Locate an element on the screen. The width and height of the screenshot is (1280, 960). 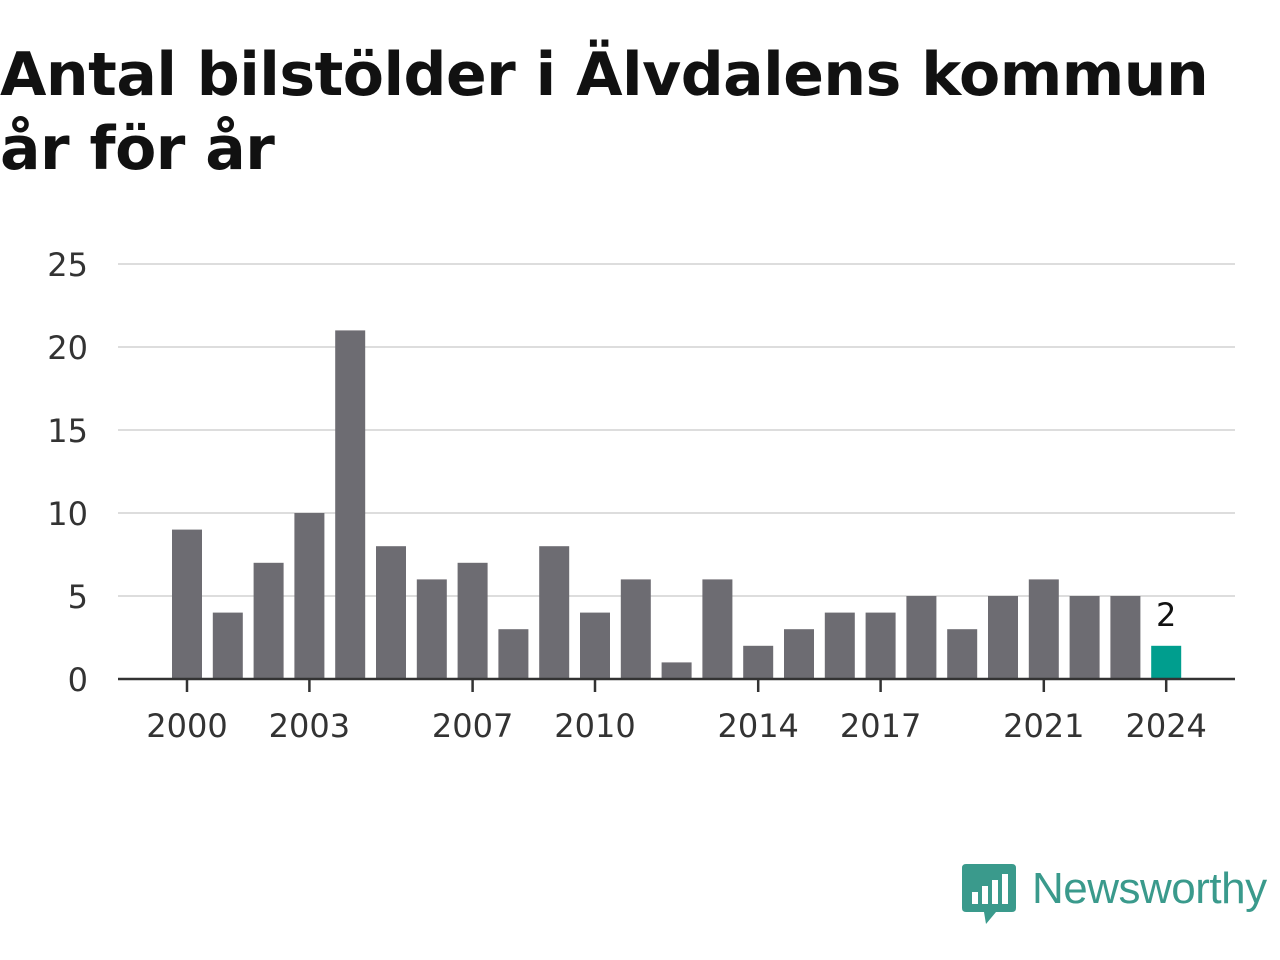
newsworthy-logo: Newsworthy is located at coordinates (1120, 895).